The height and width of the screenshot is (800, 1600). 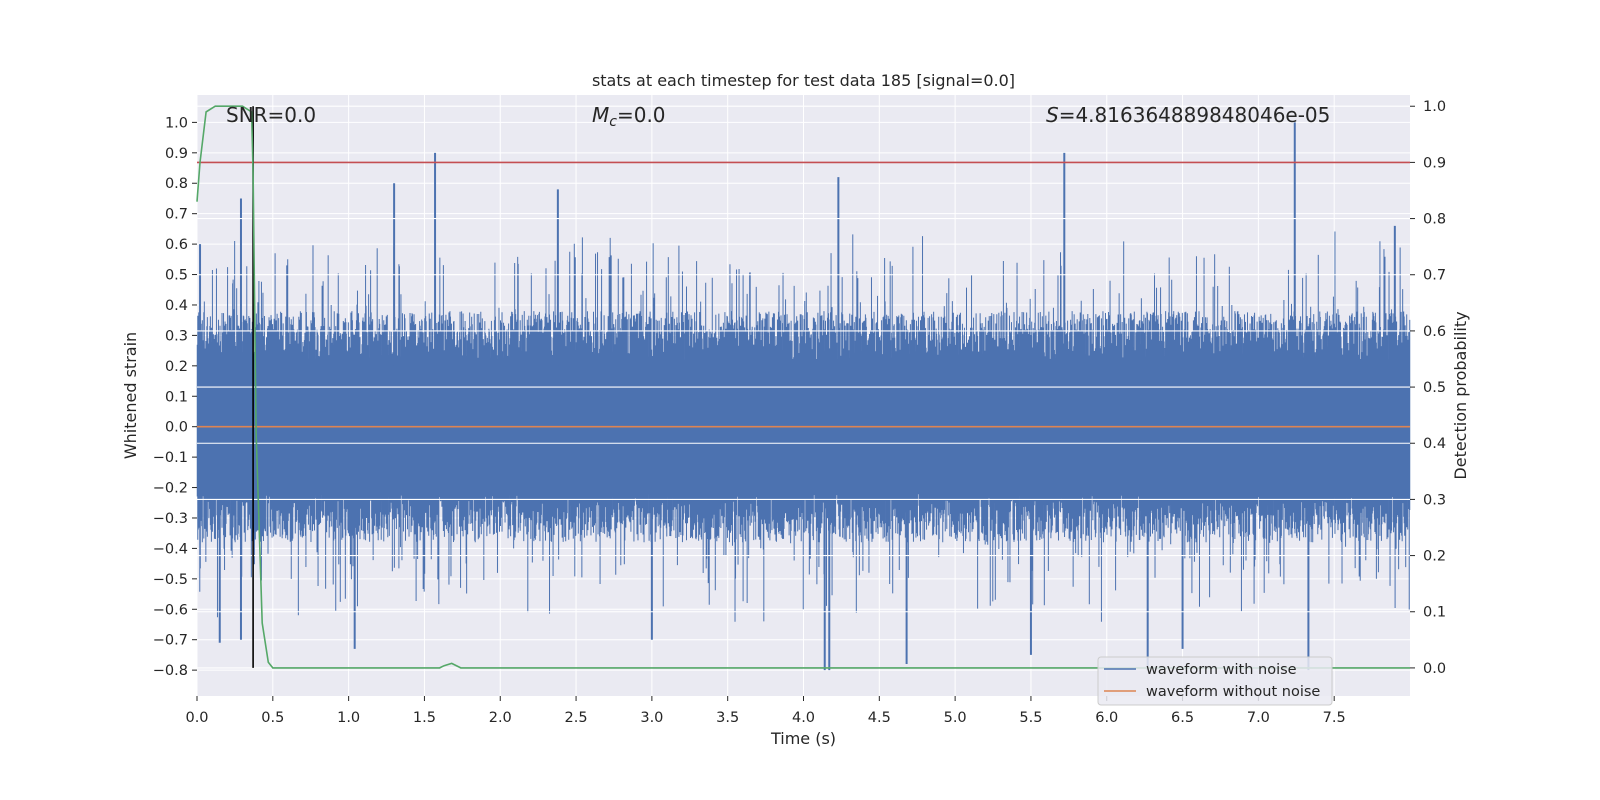 What do you see at coordinates (348, 718) in the screenshot?
I see `x-tick-label: 1.0` at bounding box center [348, 718].